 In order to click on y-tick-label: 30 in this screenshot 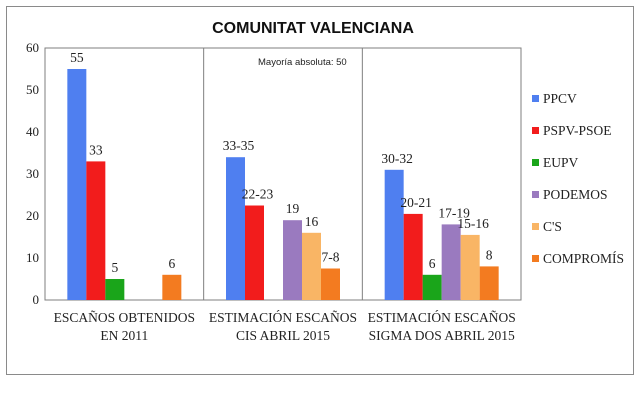, I will do `click(32, 173)`.